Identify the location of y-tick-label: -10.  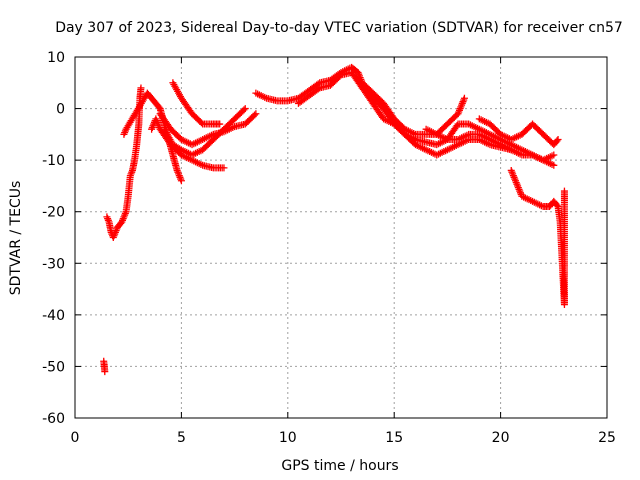
(53, 161).